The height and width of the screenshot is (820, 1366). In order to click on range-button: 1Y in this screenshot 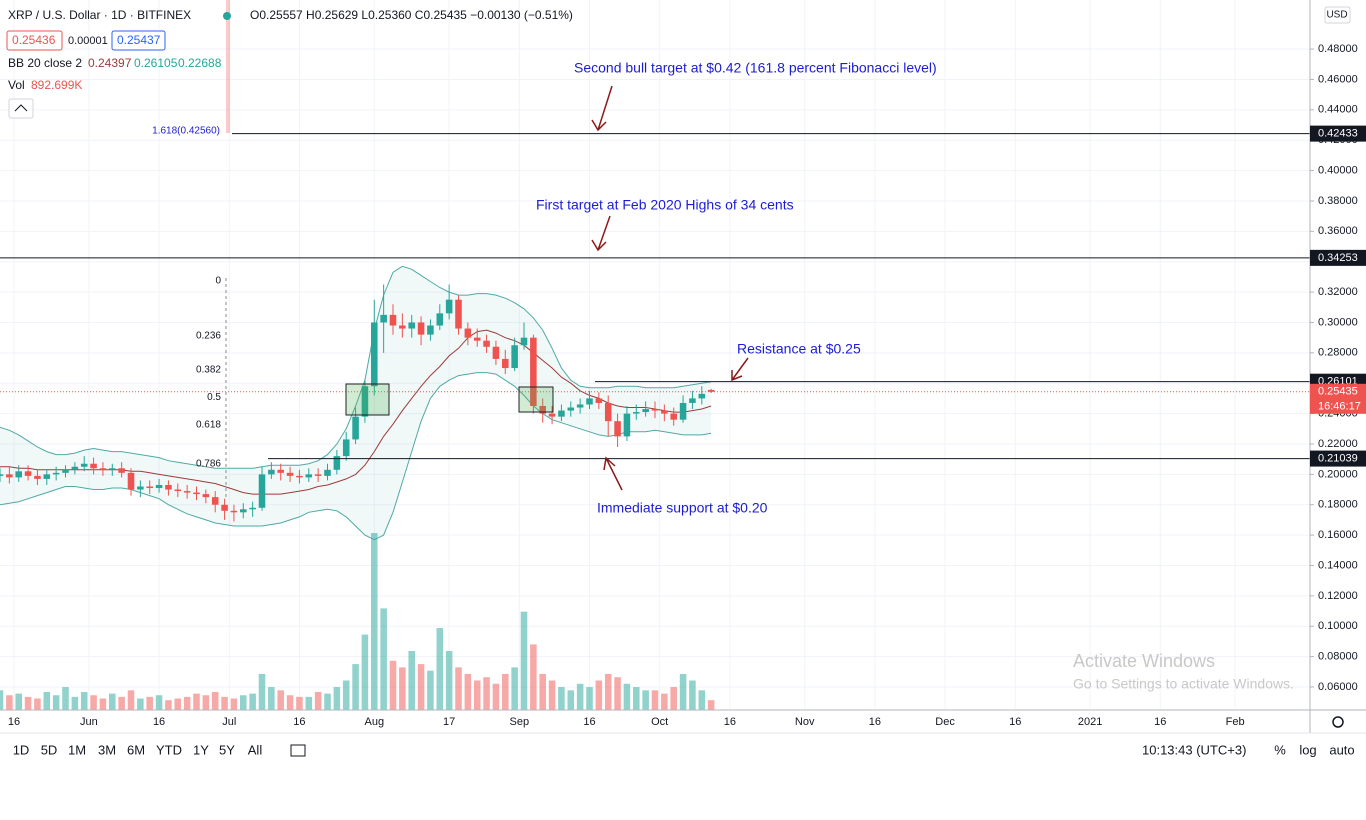, I will do `click(201, 749)`.